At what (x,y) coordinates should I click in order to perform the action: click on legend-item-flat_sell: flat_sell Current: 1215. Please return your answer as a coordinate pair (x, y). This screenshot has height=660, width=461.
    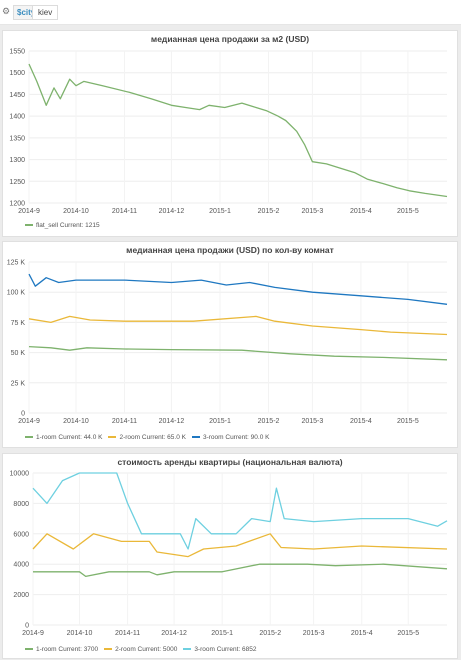
    Looking at the image, I should click on (62, 225).